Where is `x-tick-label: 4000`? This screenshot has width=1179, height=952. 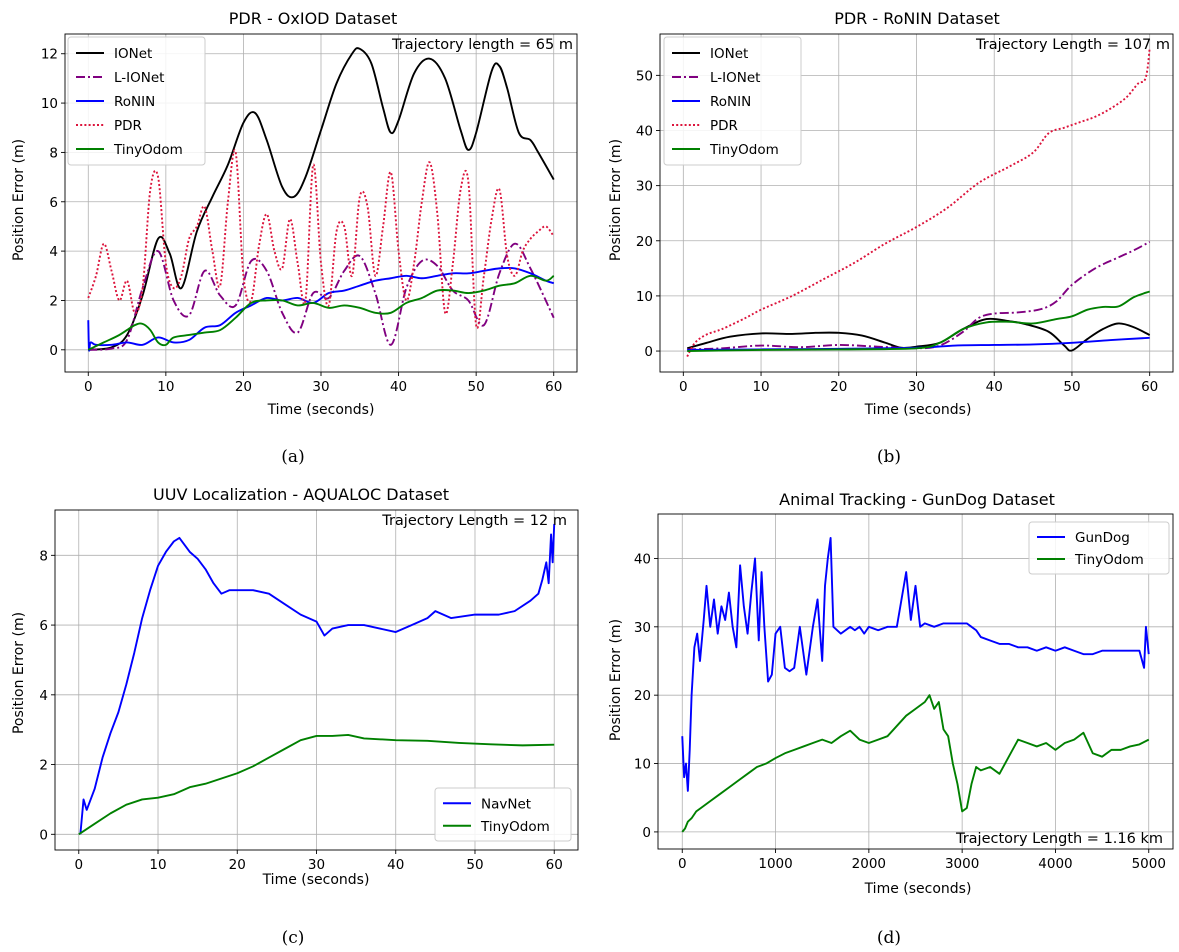 x-tick-label: 4000 is located at coordinates (1055, 864).